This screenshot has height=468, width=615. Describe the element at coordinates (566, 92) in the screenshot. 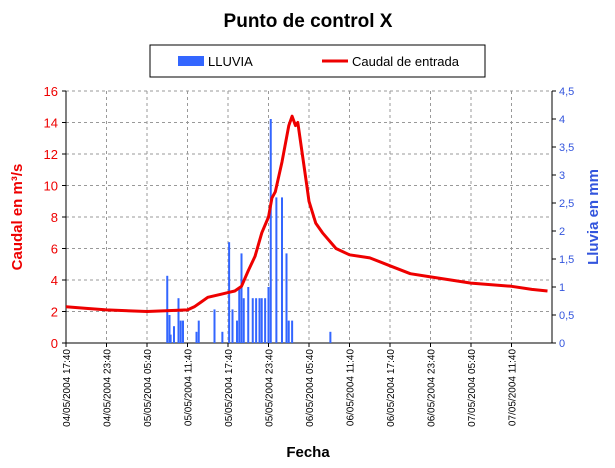

I see `y2-tick-label: 4,5` at that location.